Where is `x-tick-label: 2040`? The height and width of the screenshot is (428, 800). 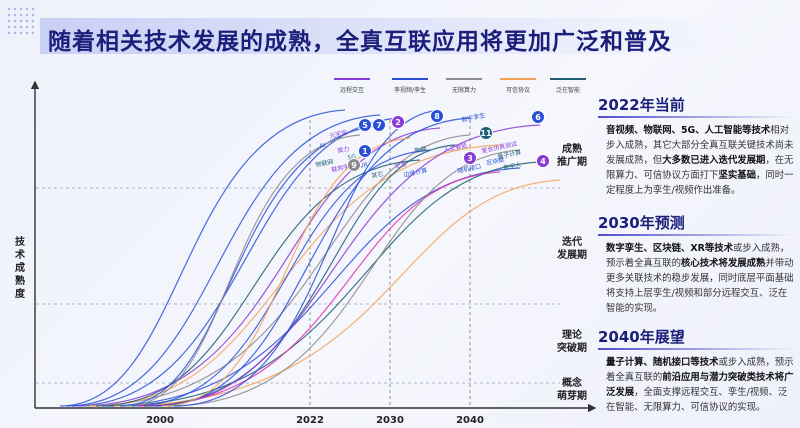
x-tick-label: 2040 is located at coordinates (470, 420).